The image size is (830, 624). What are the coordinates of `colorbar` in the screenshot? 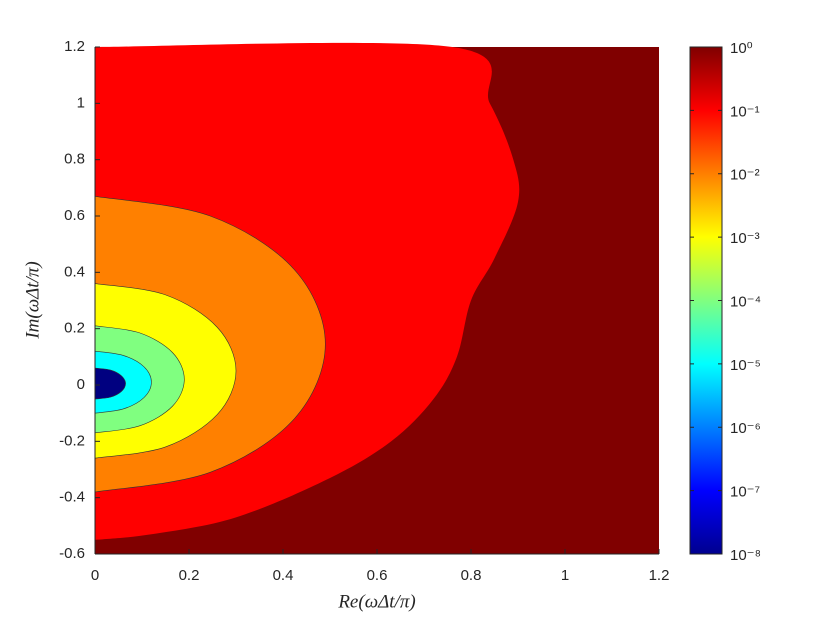 It's located at (706, 300).